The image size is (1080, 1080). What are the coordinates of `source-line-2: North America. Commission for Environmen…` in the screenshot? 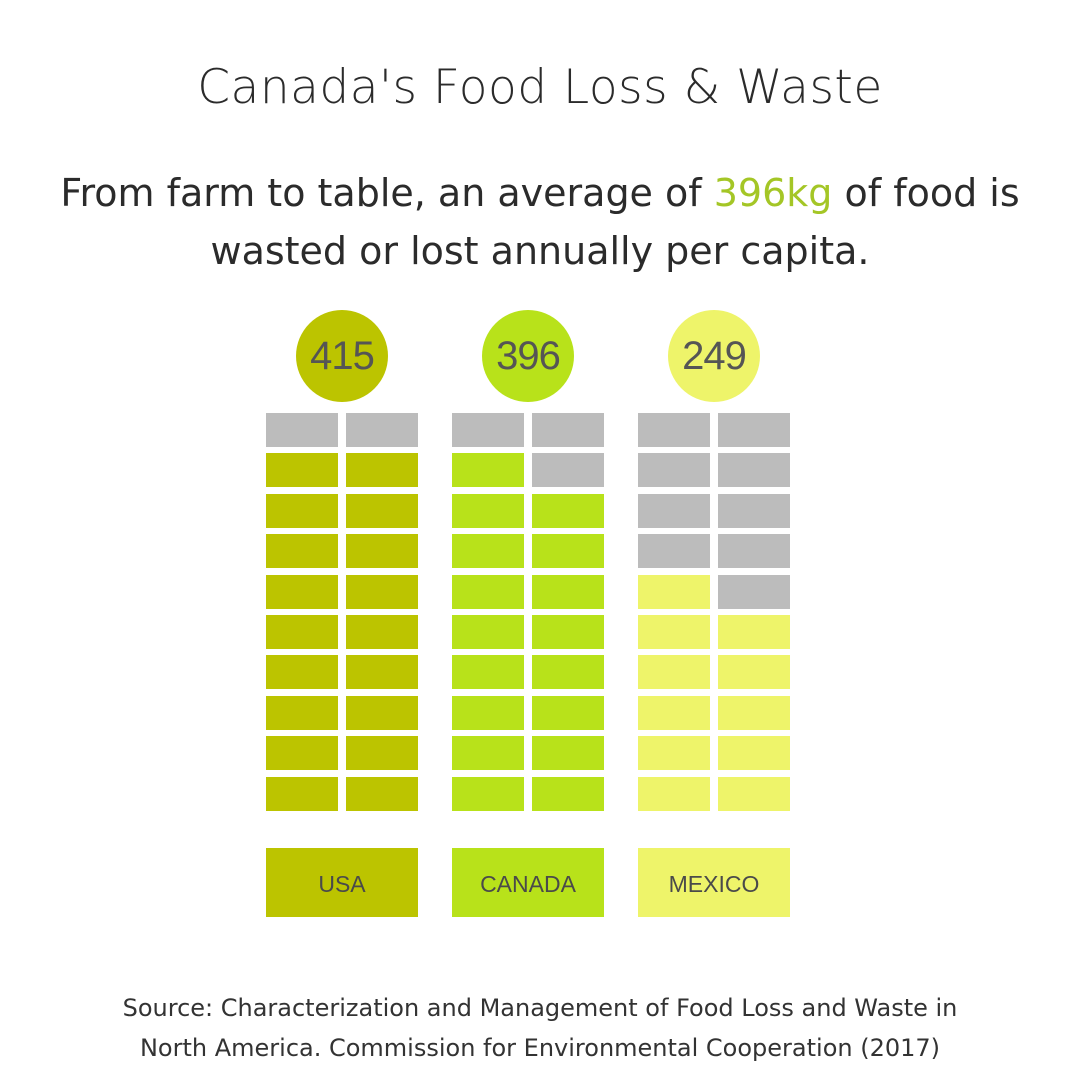 It's located at (540, 1048).